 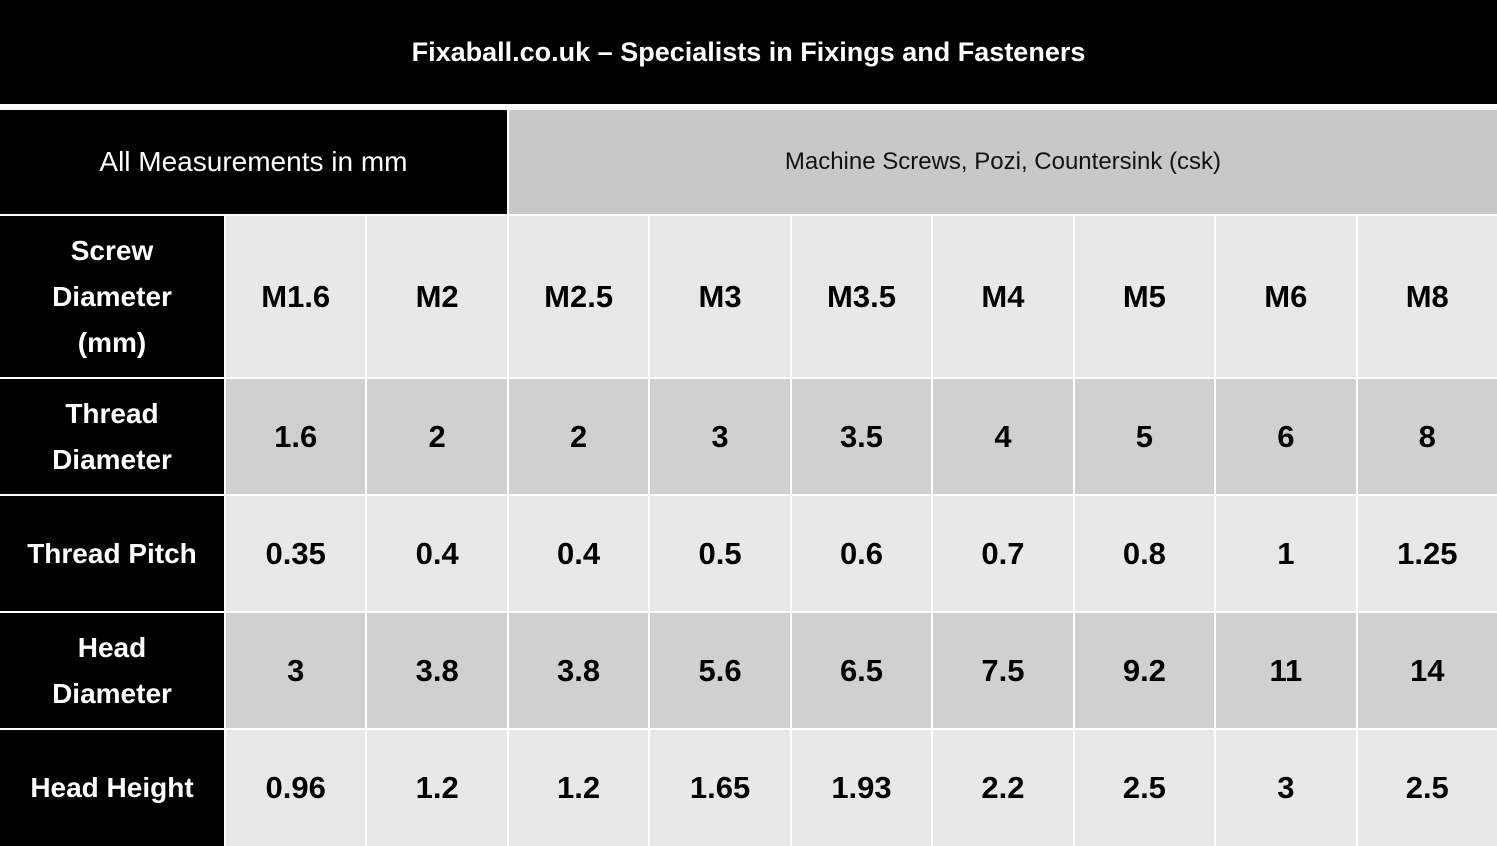 I want to click on table-cell: 0.8, so click(x=1144, y=553).